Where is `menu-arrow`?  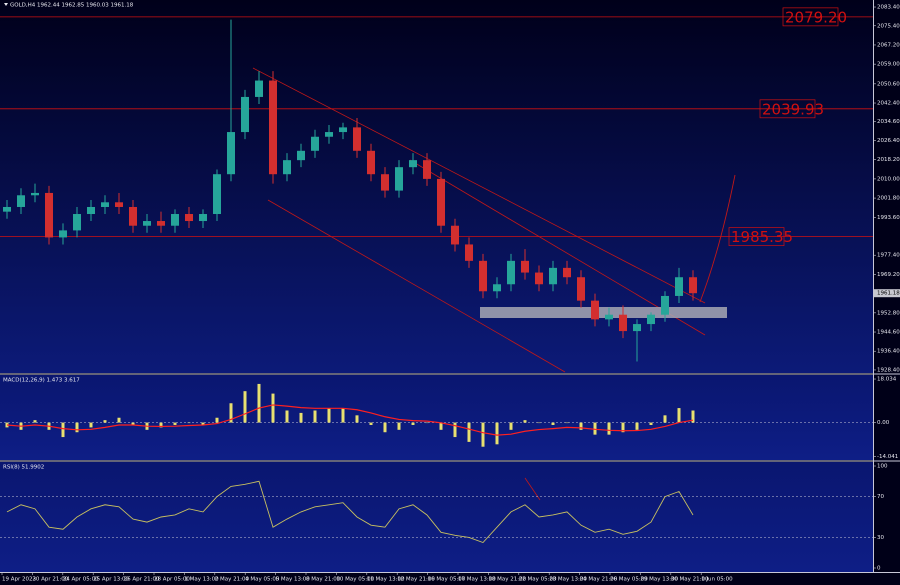
menu-arrow is located at coordinates (6, 4).